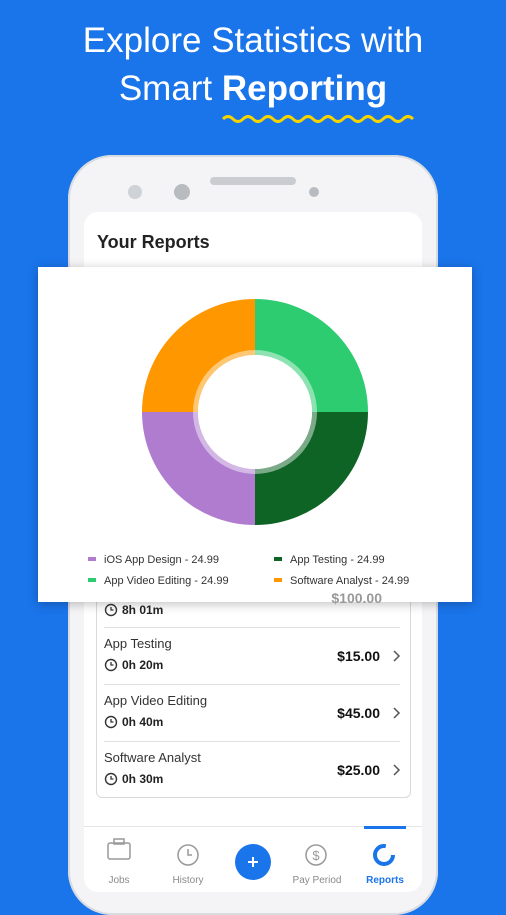  Describe the element at coordinates (161, 560) in the screenshot. I see `legend-label: iOS App Design - 24.99` at that location.